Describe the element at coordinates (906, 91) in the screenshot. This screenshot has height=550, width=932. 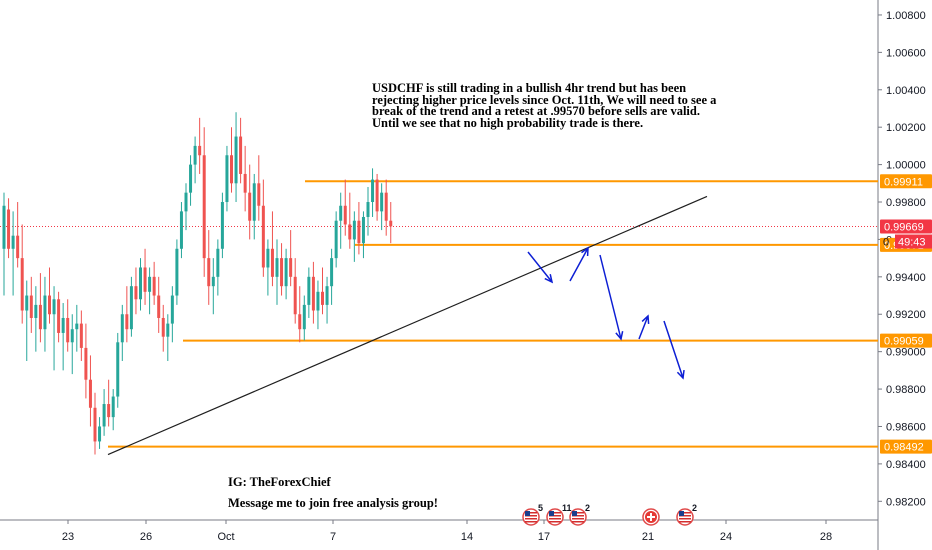
I see `price-tick-label: 1.00400` at that location.